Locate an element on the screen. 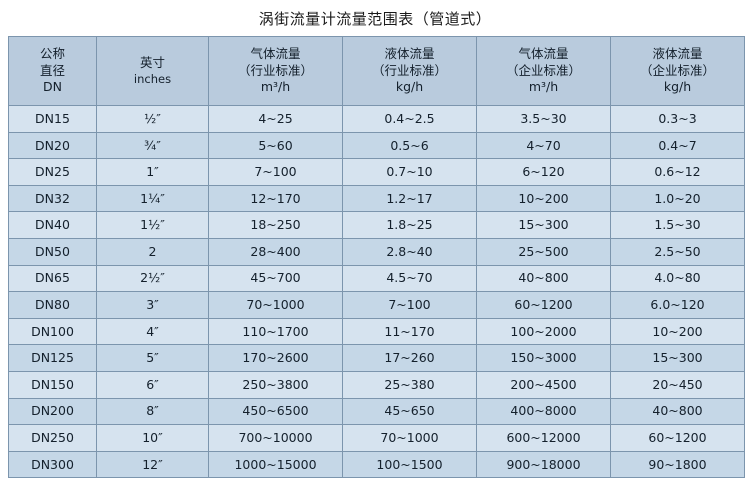  header-line-3: DN is located at coordinates (52, 87).